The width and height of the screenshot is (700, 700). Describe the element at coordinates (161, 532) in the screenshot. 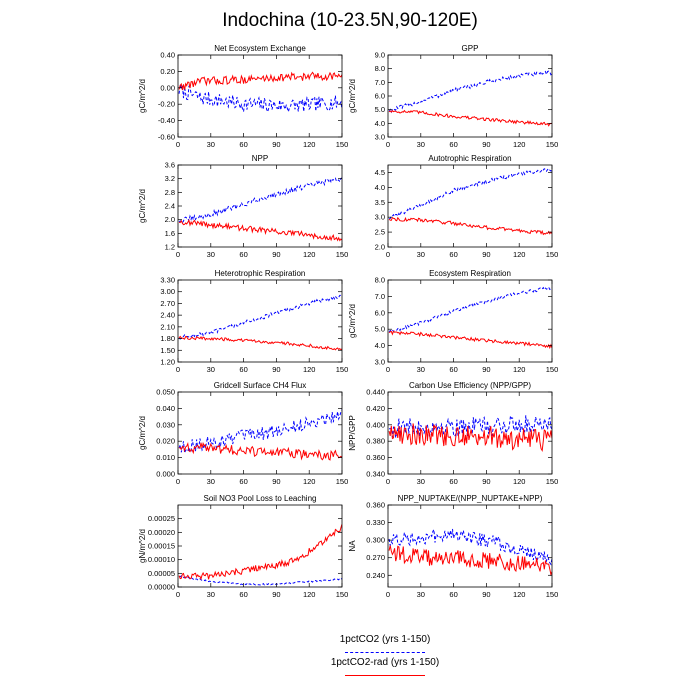

I see `y-tick-label: 0.00020` at that location.